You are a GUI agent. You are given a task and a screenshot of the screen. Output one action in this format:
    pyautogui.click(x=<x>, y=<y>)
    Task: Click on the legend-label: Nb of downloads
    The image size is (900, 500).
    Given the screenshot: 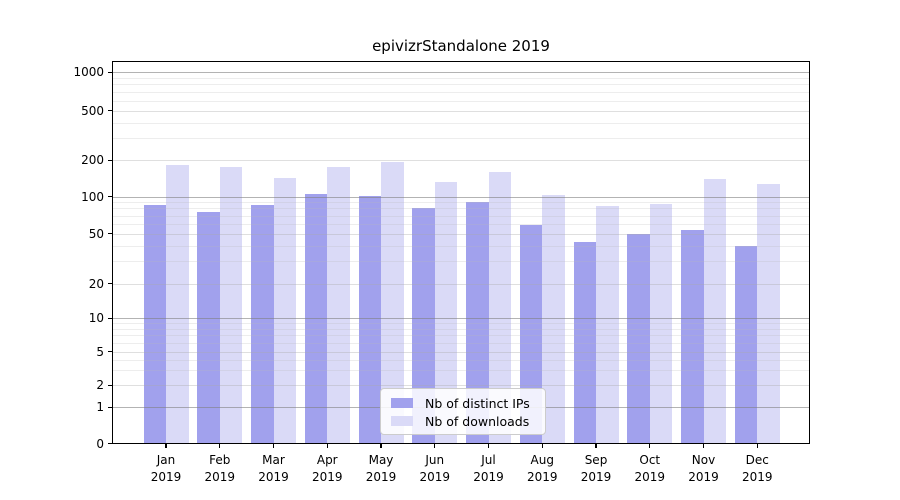 What is the action you would take?
    pyautogui.click(x=477, y=421)
    